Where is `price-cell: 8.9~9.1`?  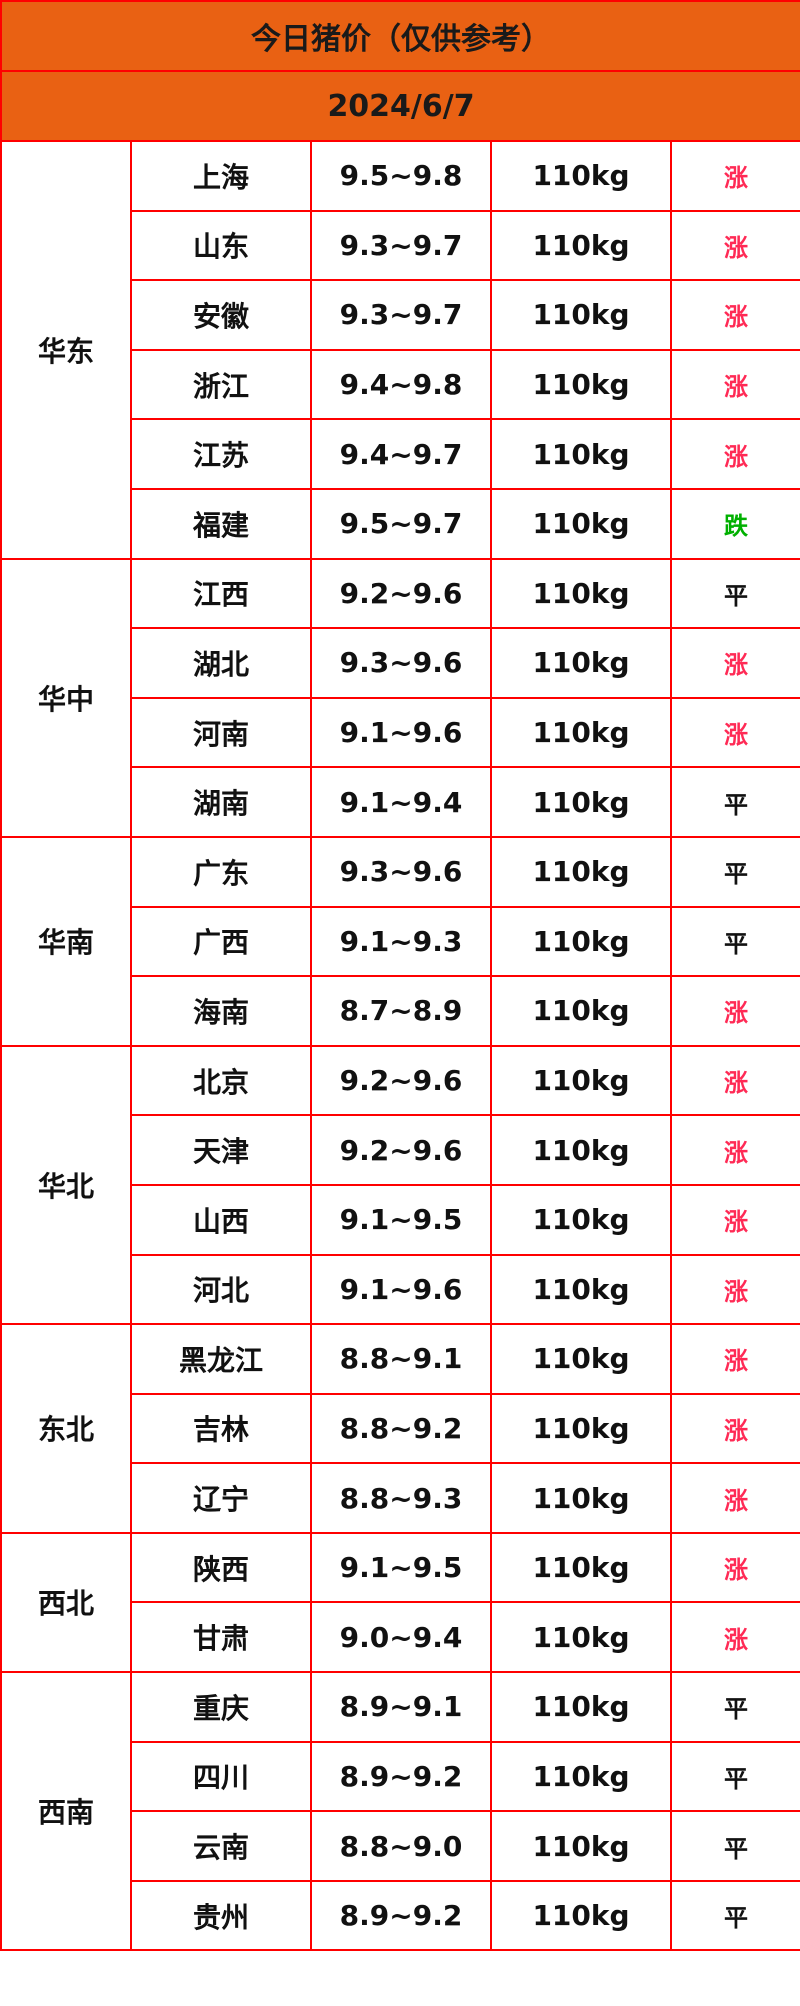
price-cell: 8.9~9.1 is located at coordinates (401, 1707).